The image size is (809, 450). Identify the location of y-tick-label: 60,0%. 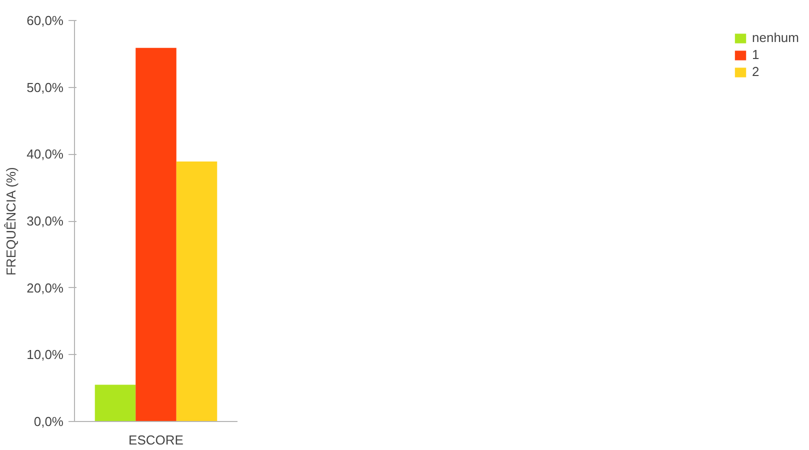
(45, 20).